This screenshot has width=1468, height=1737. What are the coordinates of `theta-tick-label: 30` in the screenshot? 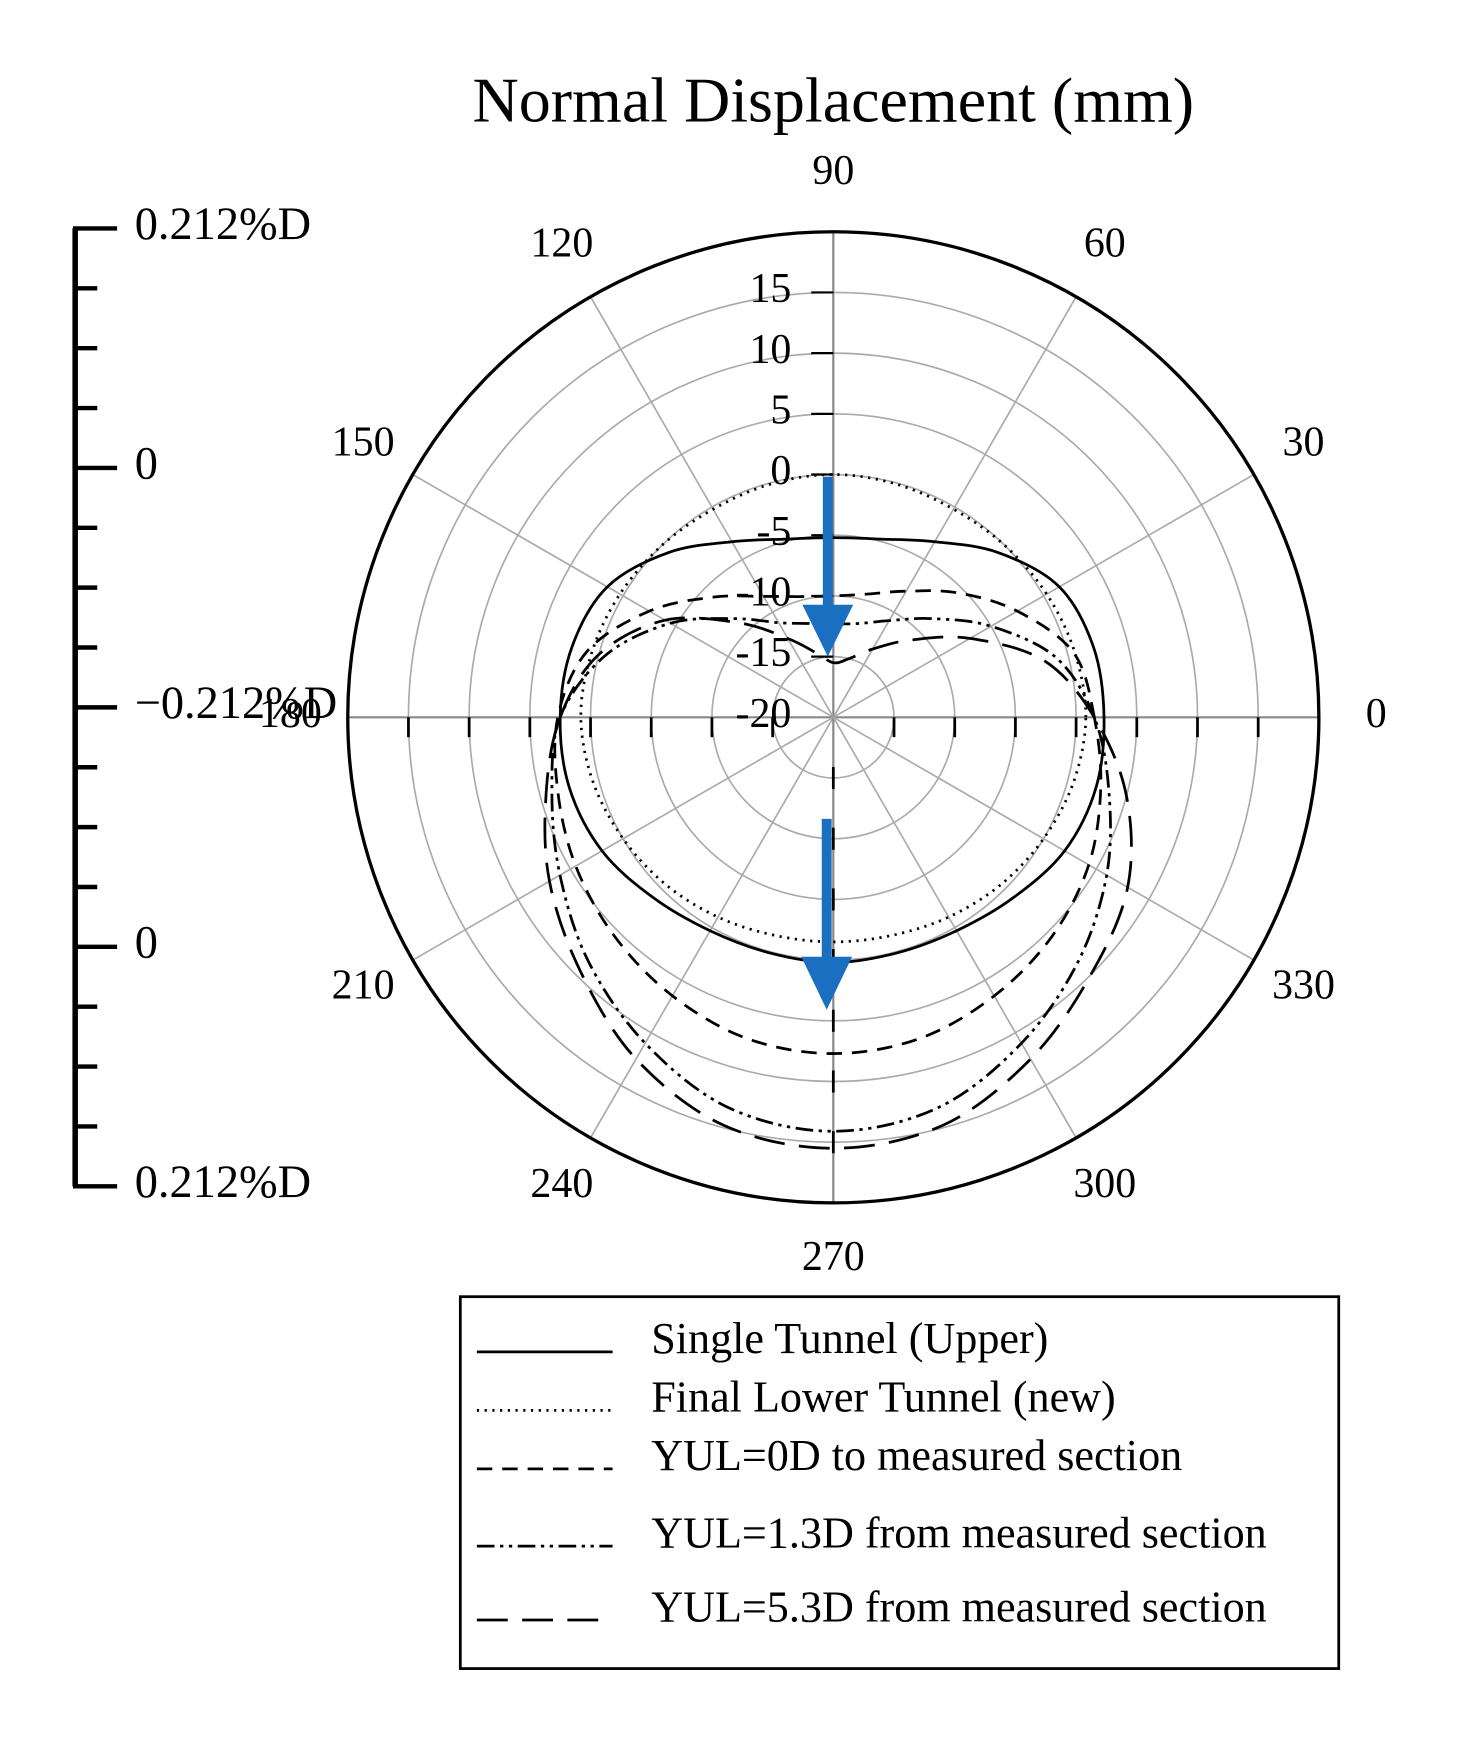 It's located at (1304, 442).